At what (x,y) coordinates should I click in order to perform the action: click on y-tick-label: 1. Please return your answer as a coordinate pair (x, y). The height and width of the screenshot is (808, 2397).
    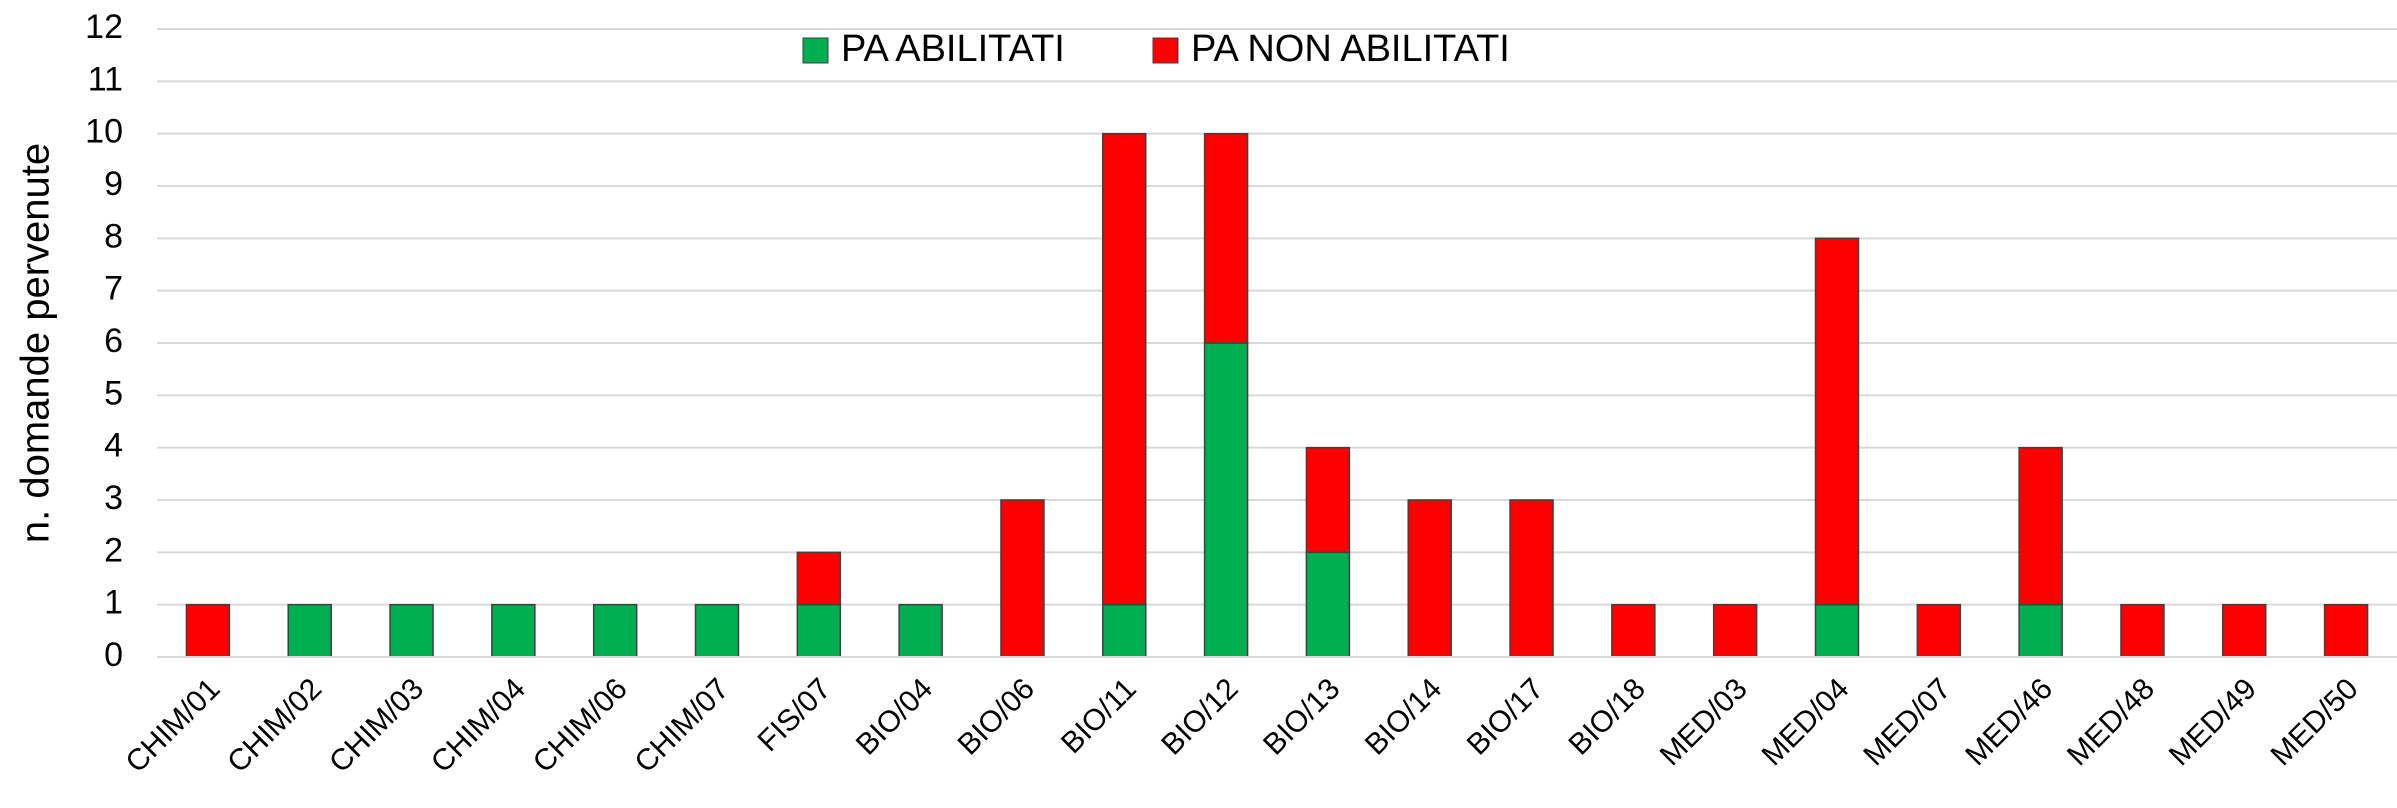
    Looking at the image, I should click on (113, 603).